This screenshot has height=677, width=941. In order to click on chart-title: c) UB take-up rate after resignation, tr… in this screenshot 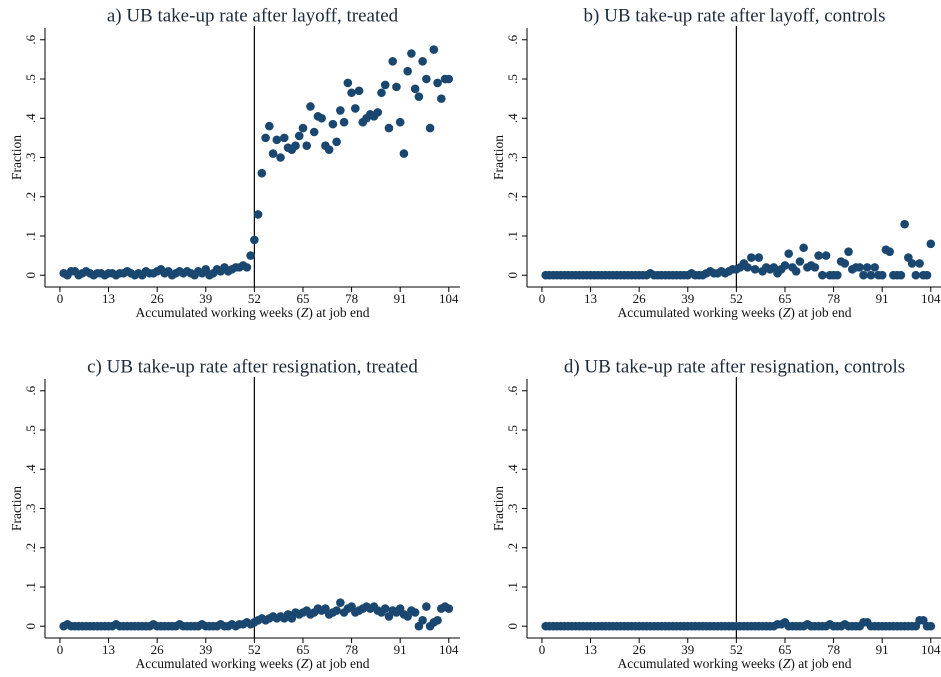, I will do `click(252, 366)`.